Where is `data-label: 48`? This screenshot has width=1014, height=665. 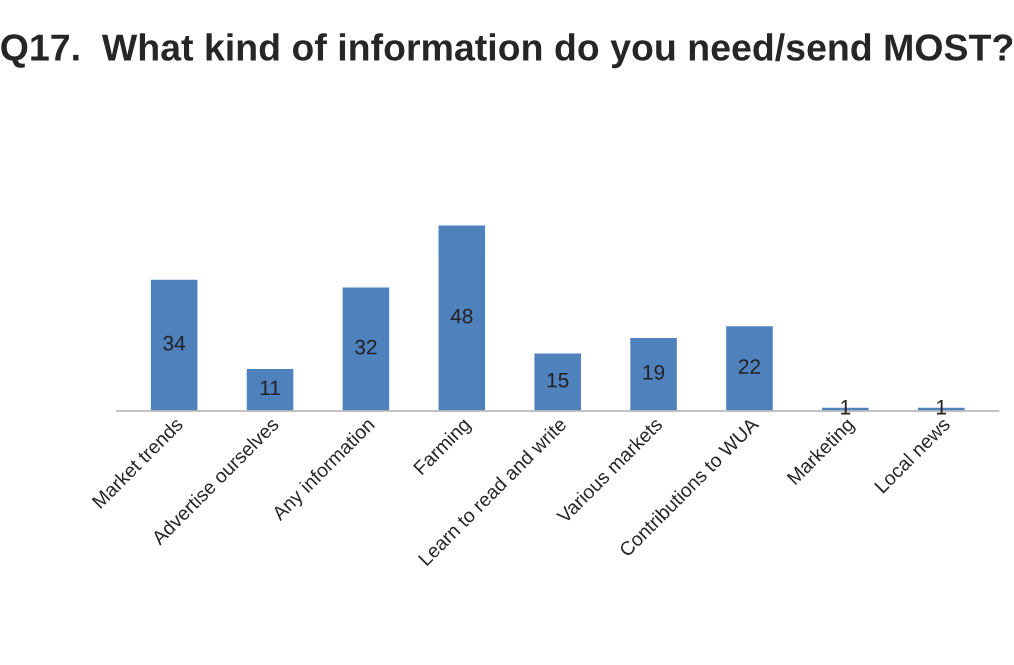
data-label: 48 is located at coordinates (461, 316).